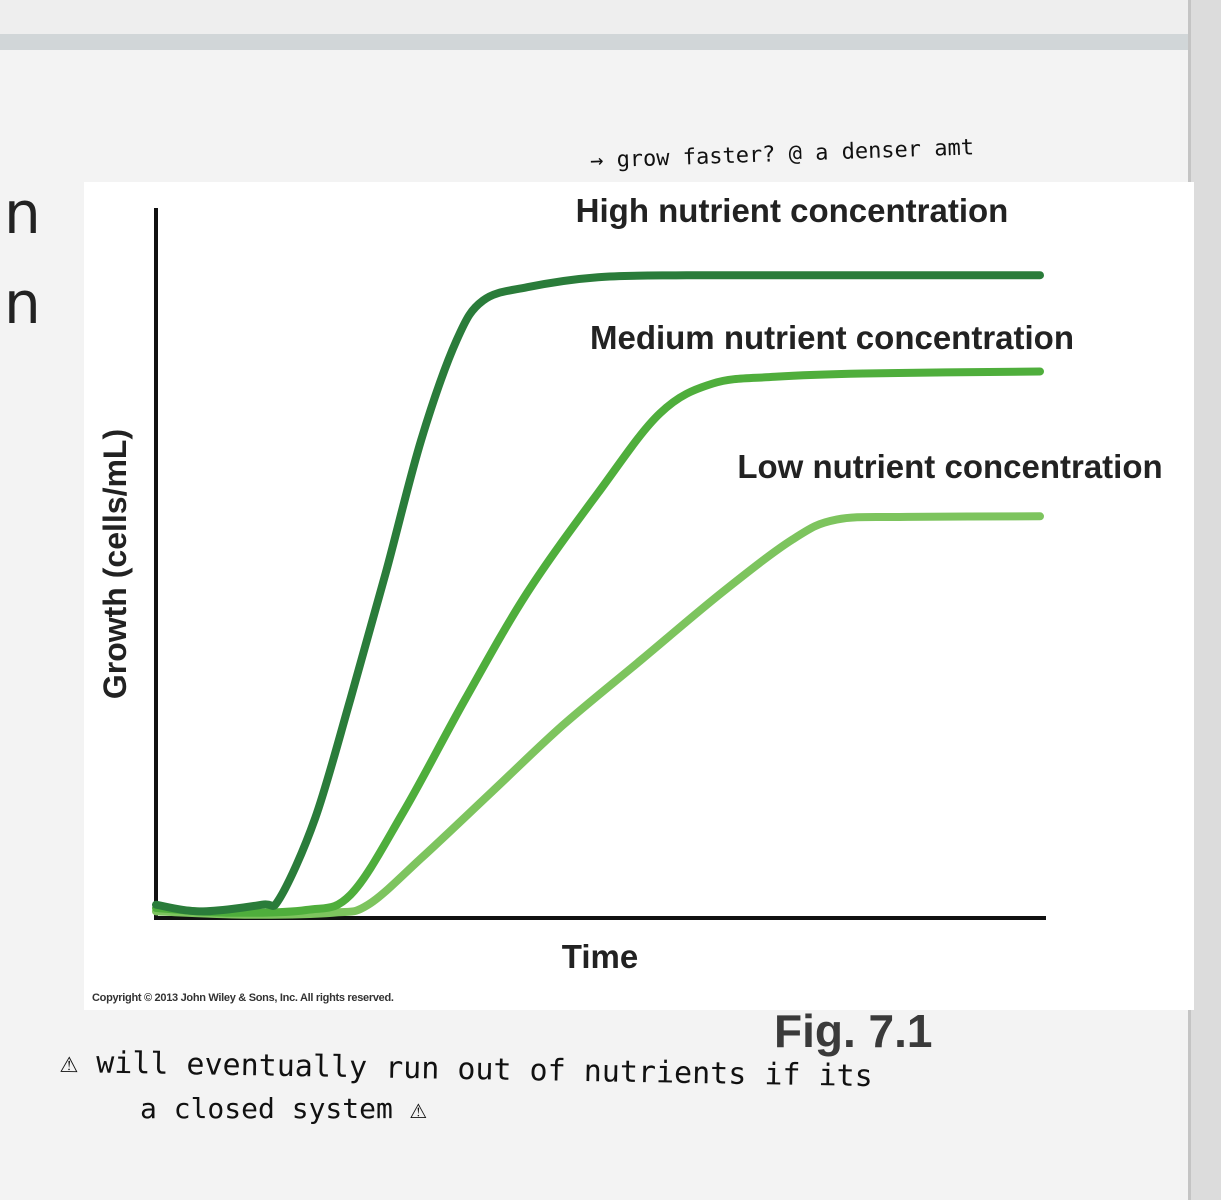  Describe the element at coordinates (832, 337) in the screenshot. I see `series-label: Medium nutrient concentration` at that location.